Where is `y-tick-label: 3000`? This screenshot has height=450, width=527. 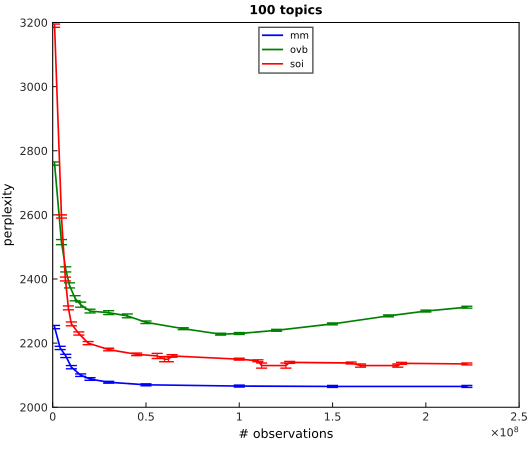 y-tick-label: 3000 is located at coordinates (34, 87).